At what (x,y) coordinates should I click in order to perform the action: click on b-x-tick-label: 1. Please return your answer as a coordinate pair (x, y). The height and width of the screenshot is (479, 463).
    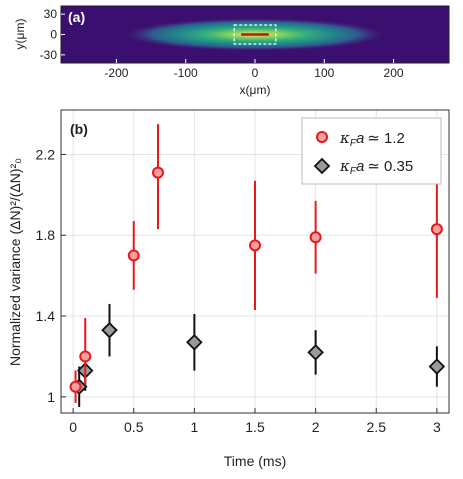
    Looking at the image, I should click on (194, 427).